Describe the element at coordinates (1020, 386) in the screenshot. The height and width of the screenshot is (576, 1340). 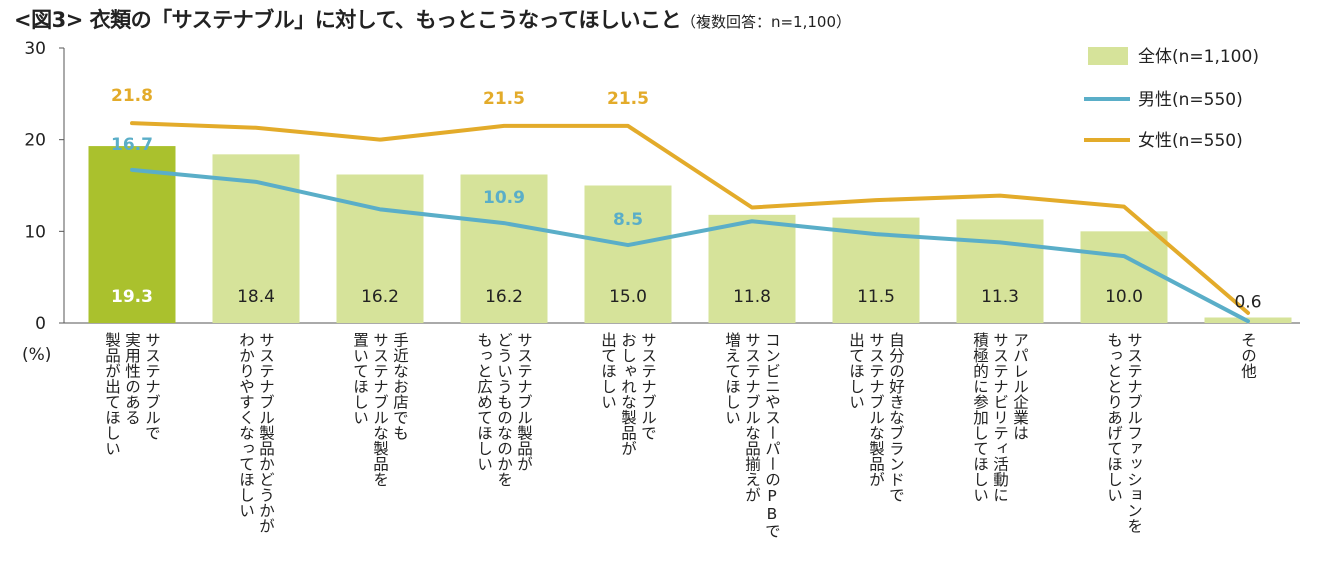
I see `category-label: アパレル企業は` at that location.